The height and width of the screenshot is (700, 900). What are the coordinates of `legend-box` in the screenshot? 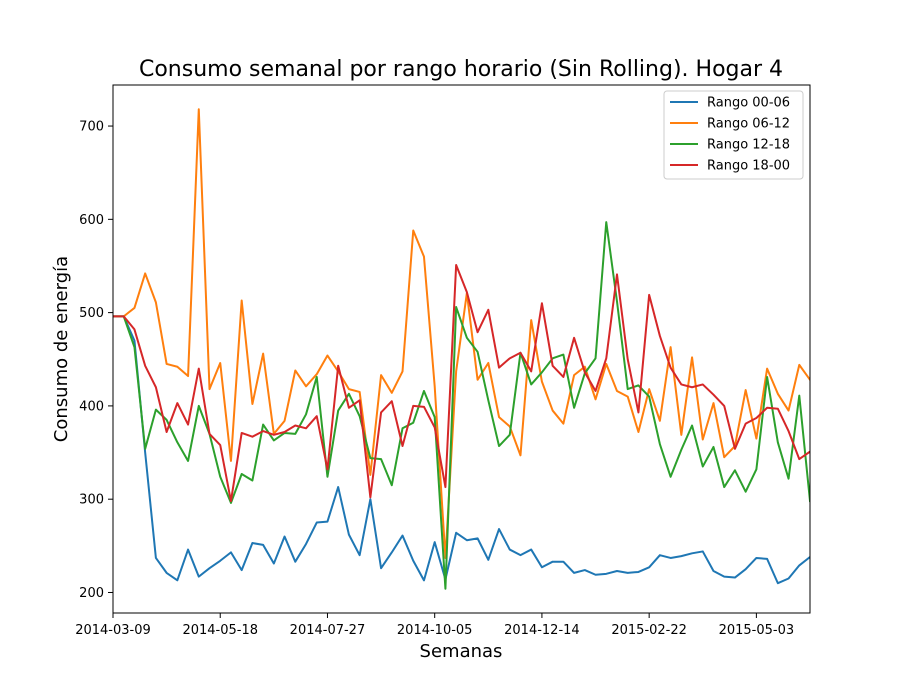 It's located at (733, 135).